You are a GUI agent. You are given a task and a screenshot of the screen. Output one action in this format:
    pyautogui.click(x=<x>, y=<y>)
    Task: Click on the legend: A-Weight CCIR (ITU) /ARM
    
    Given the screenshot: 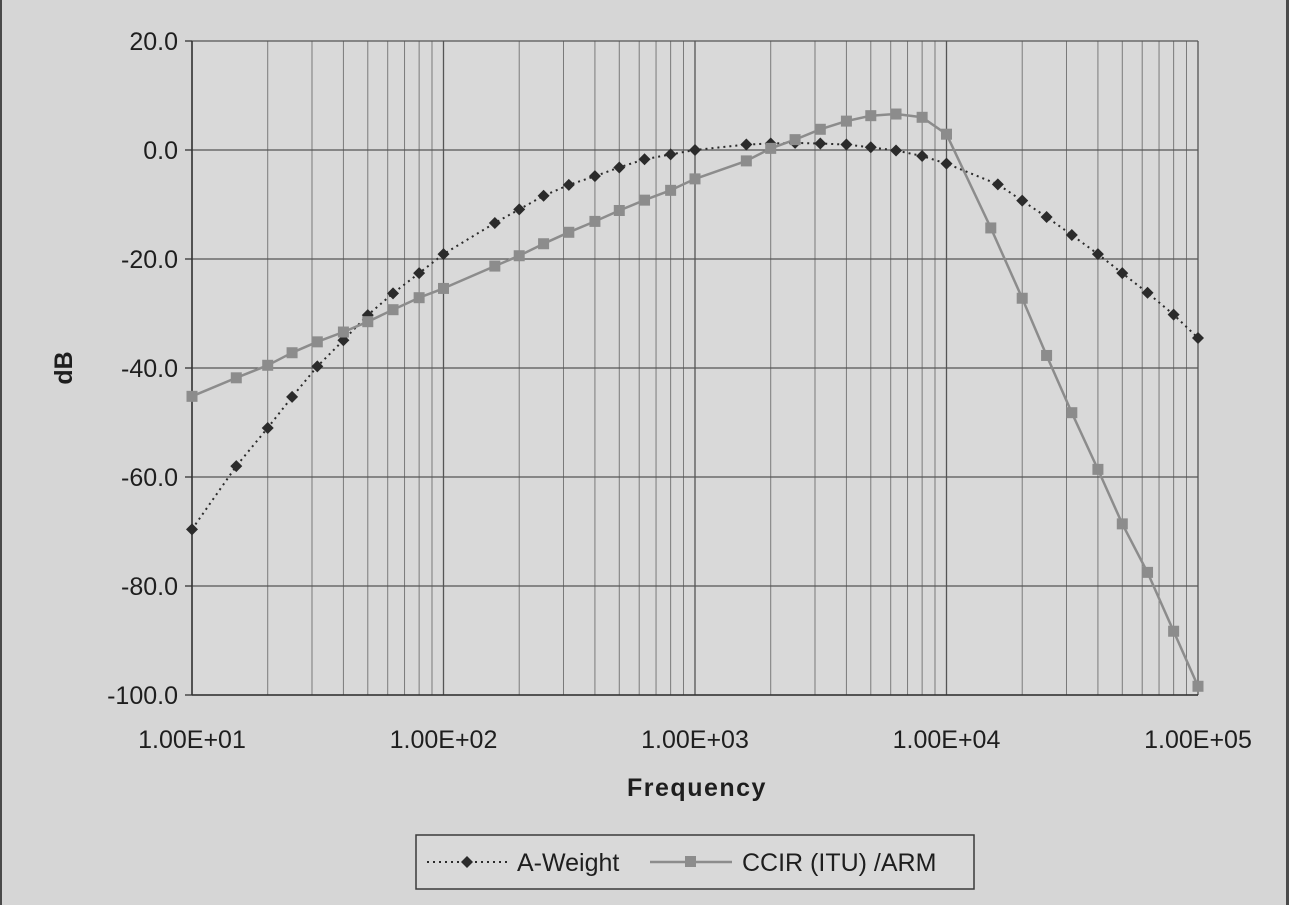 What is the action you would take?
    pyautogui.click(x=695, y=862)
    